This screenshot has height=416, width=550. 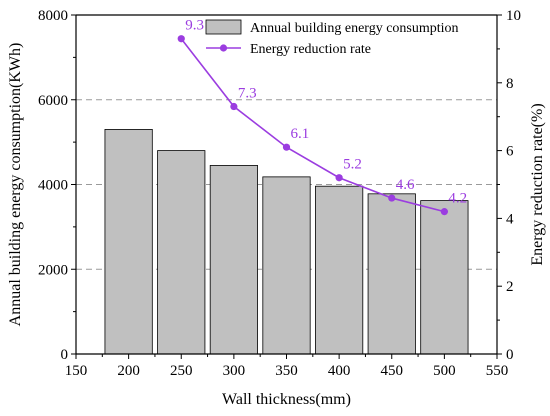 What do you see at coordinates (223, 48) in the screenshot?
I see `legend-line-marker` at bounding box center [223, 48].